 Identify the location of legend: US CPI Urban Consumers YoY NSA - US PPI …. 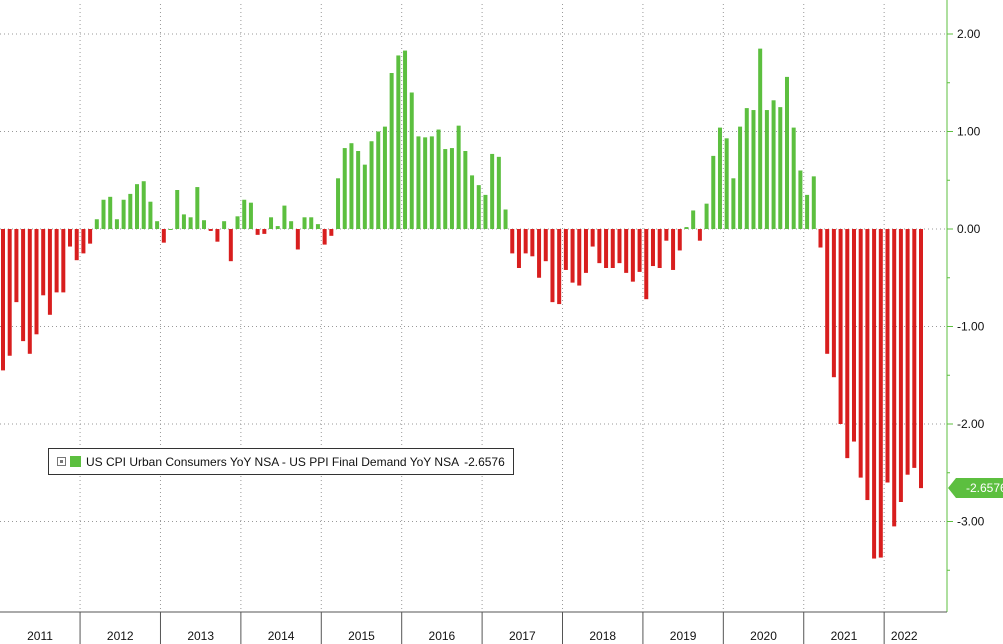
(281, 461).